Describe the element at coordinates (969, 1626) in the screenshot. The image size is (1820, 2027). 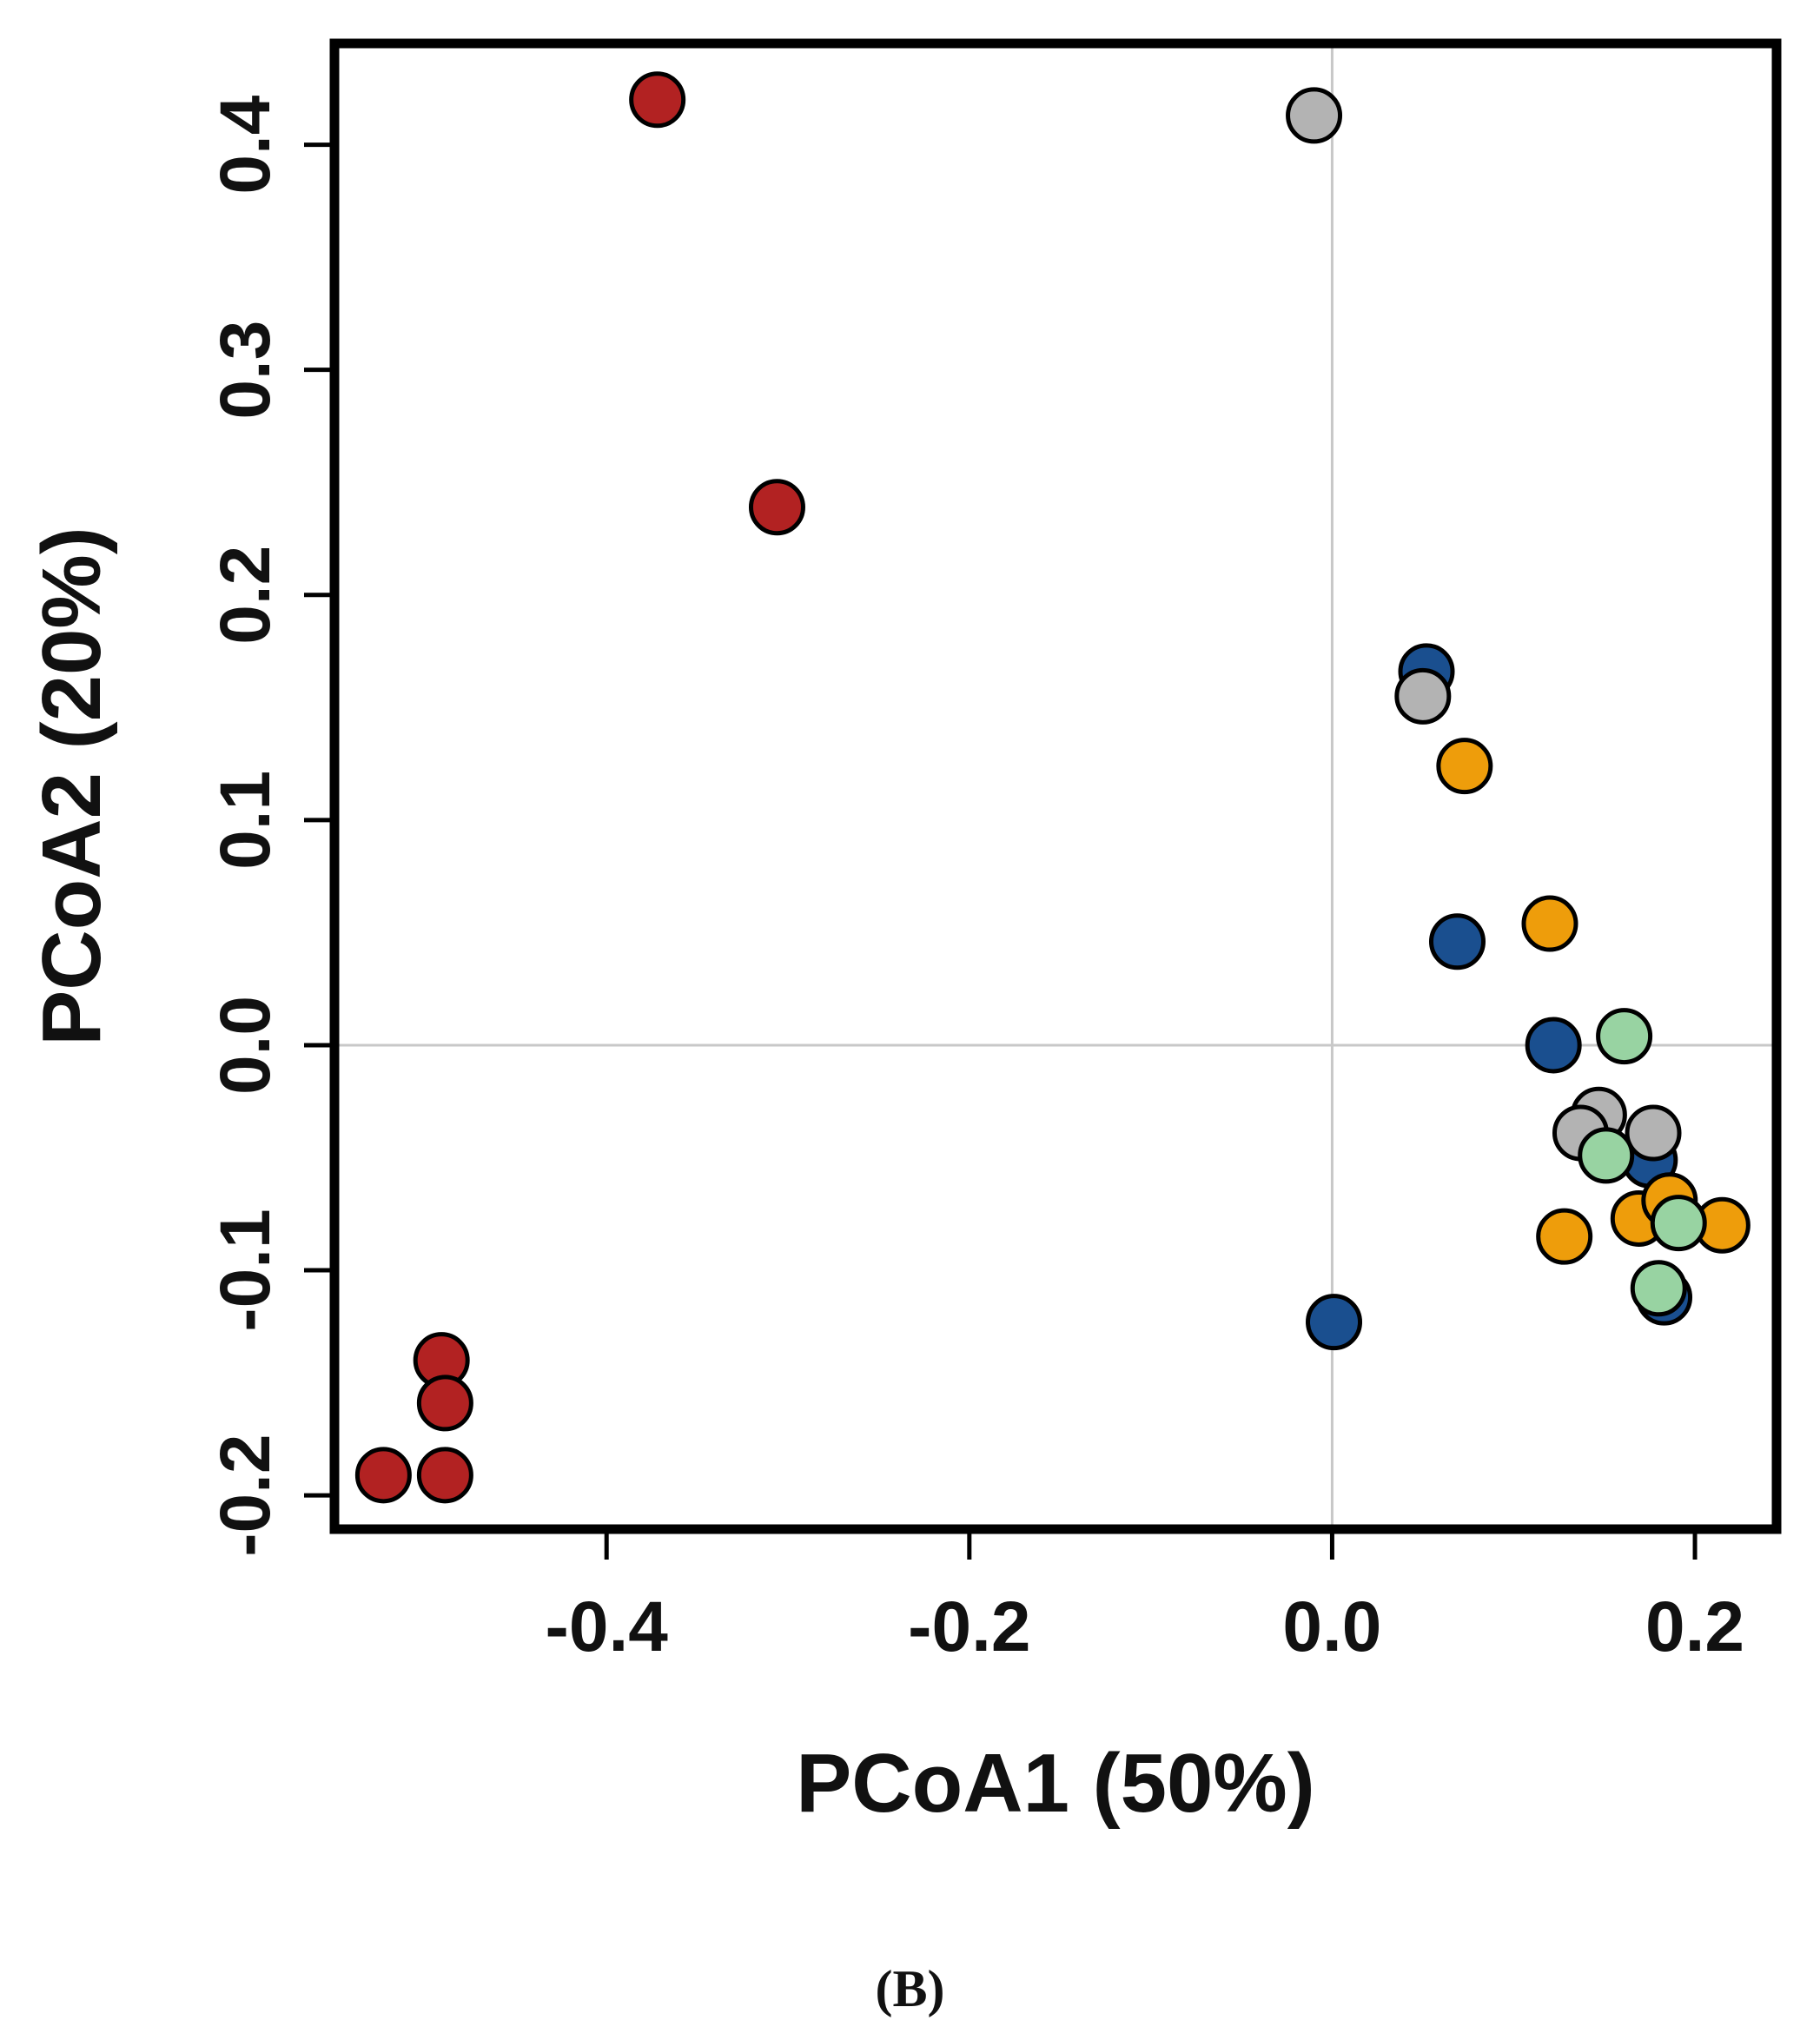
I see `x-tick-label: -0.2` at that location.